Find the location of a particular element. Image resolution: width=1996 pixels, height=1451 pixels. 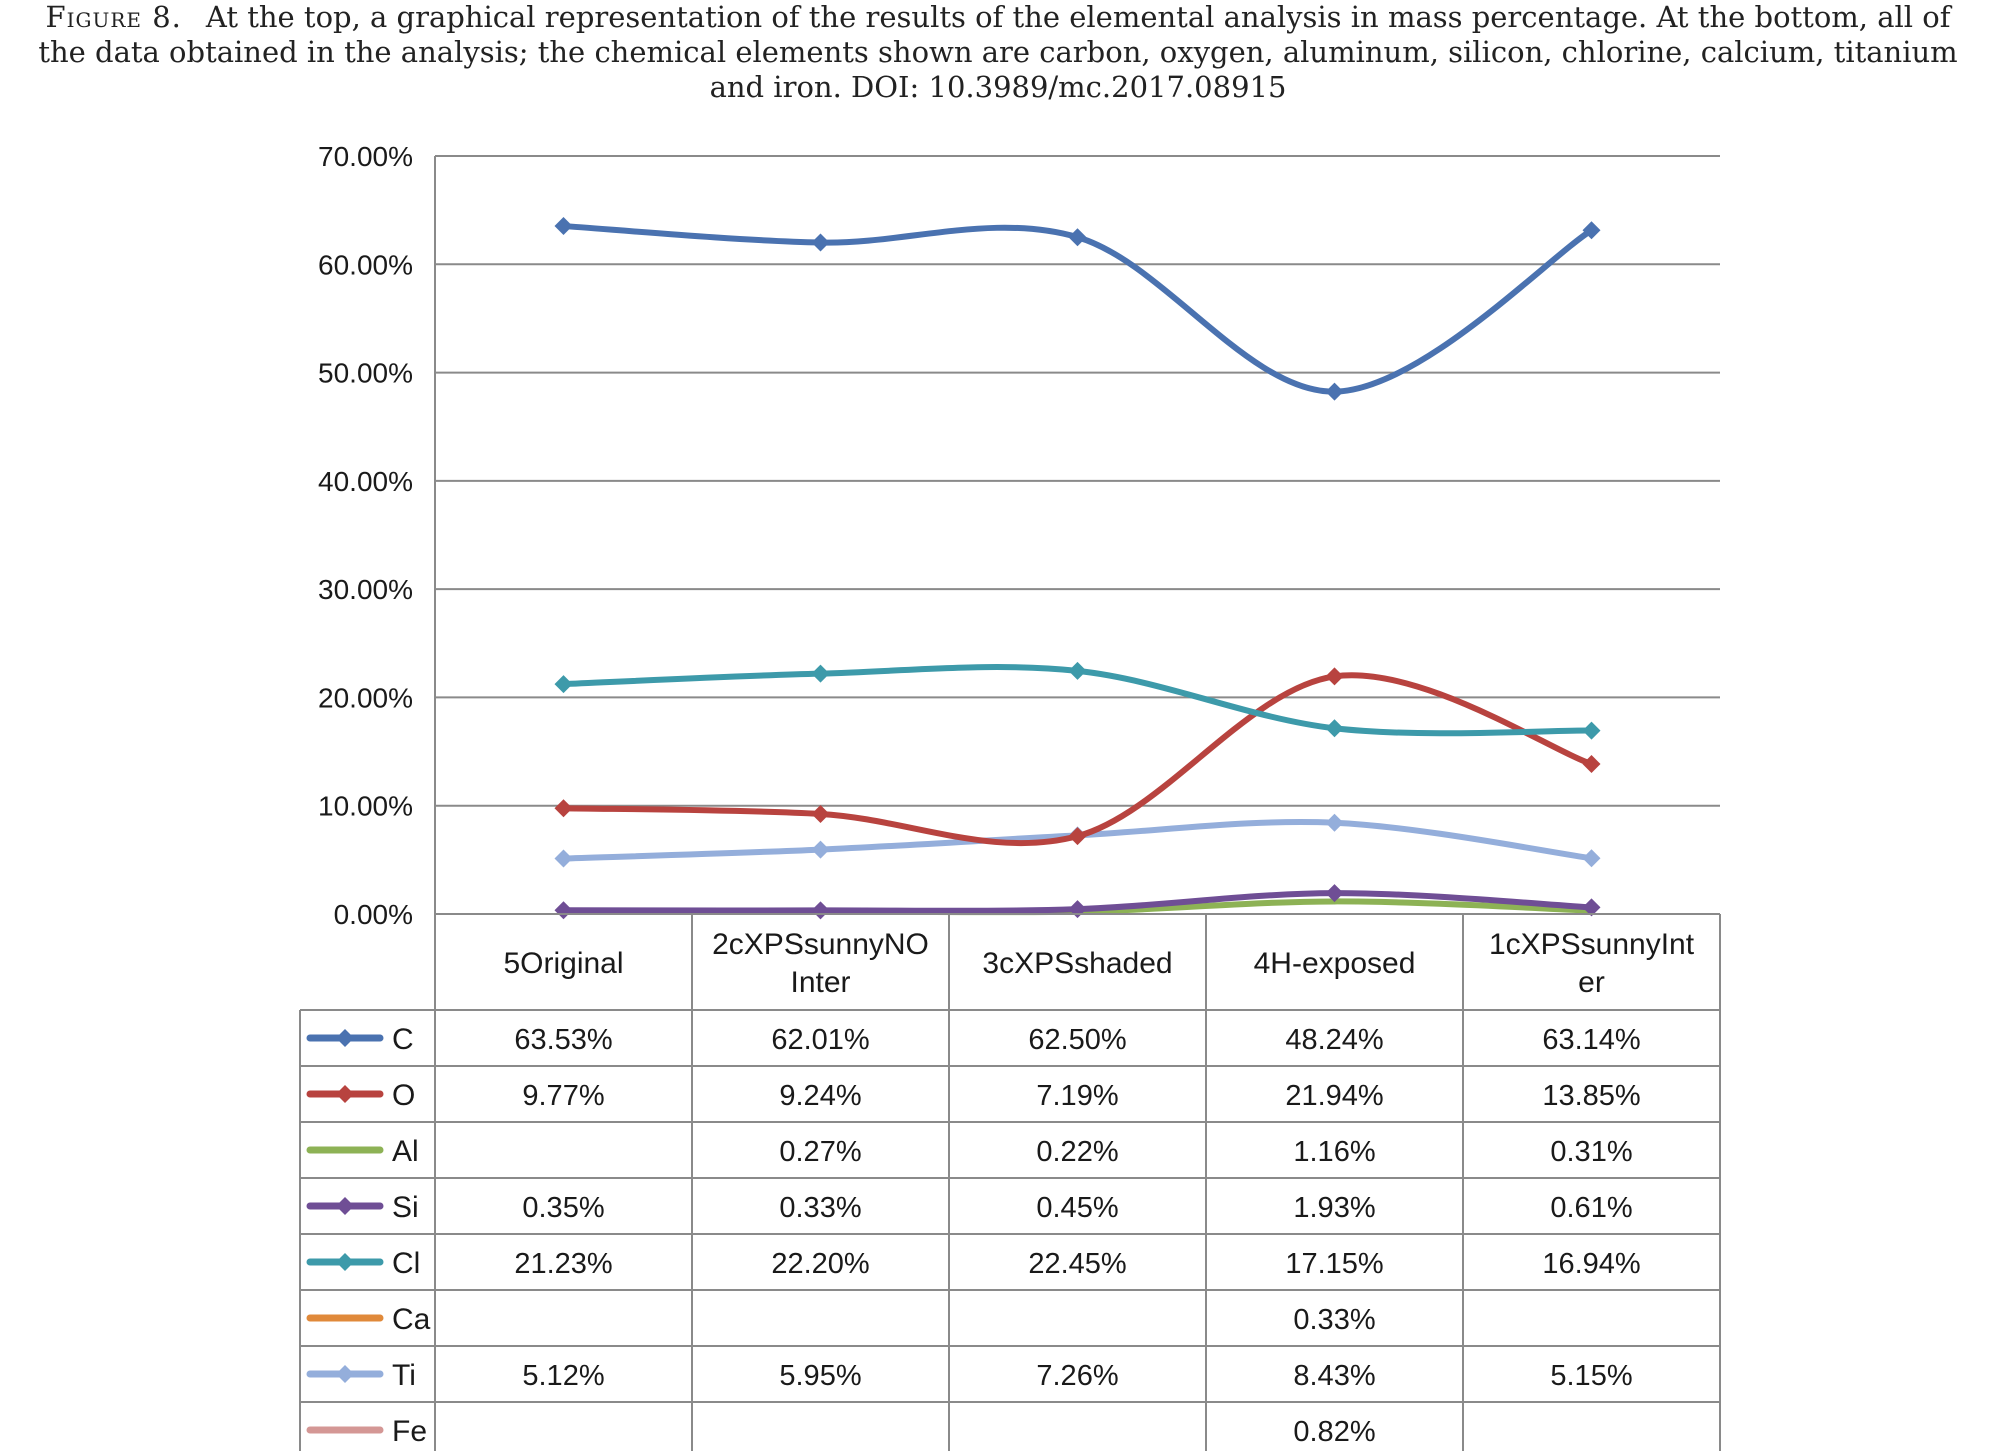

data-label: 7.26% is located at coordinates (1077, 1376).